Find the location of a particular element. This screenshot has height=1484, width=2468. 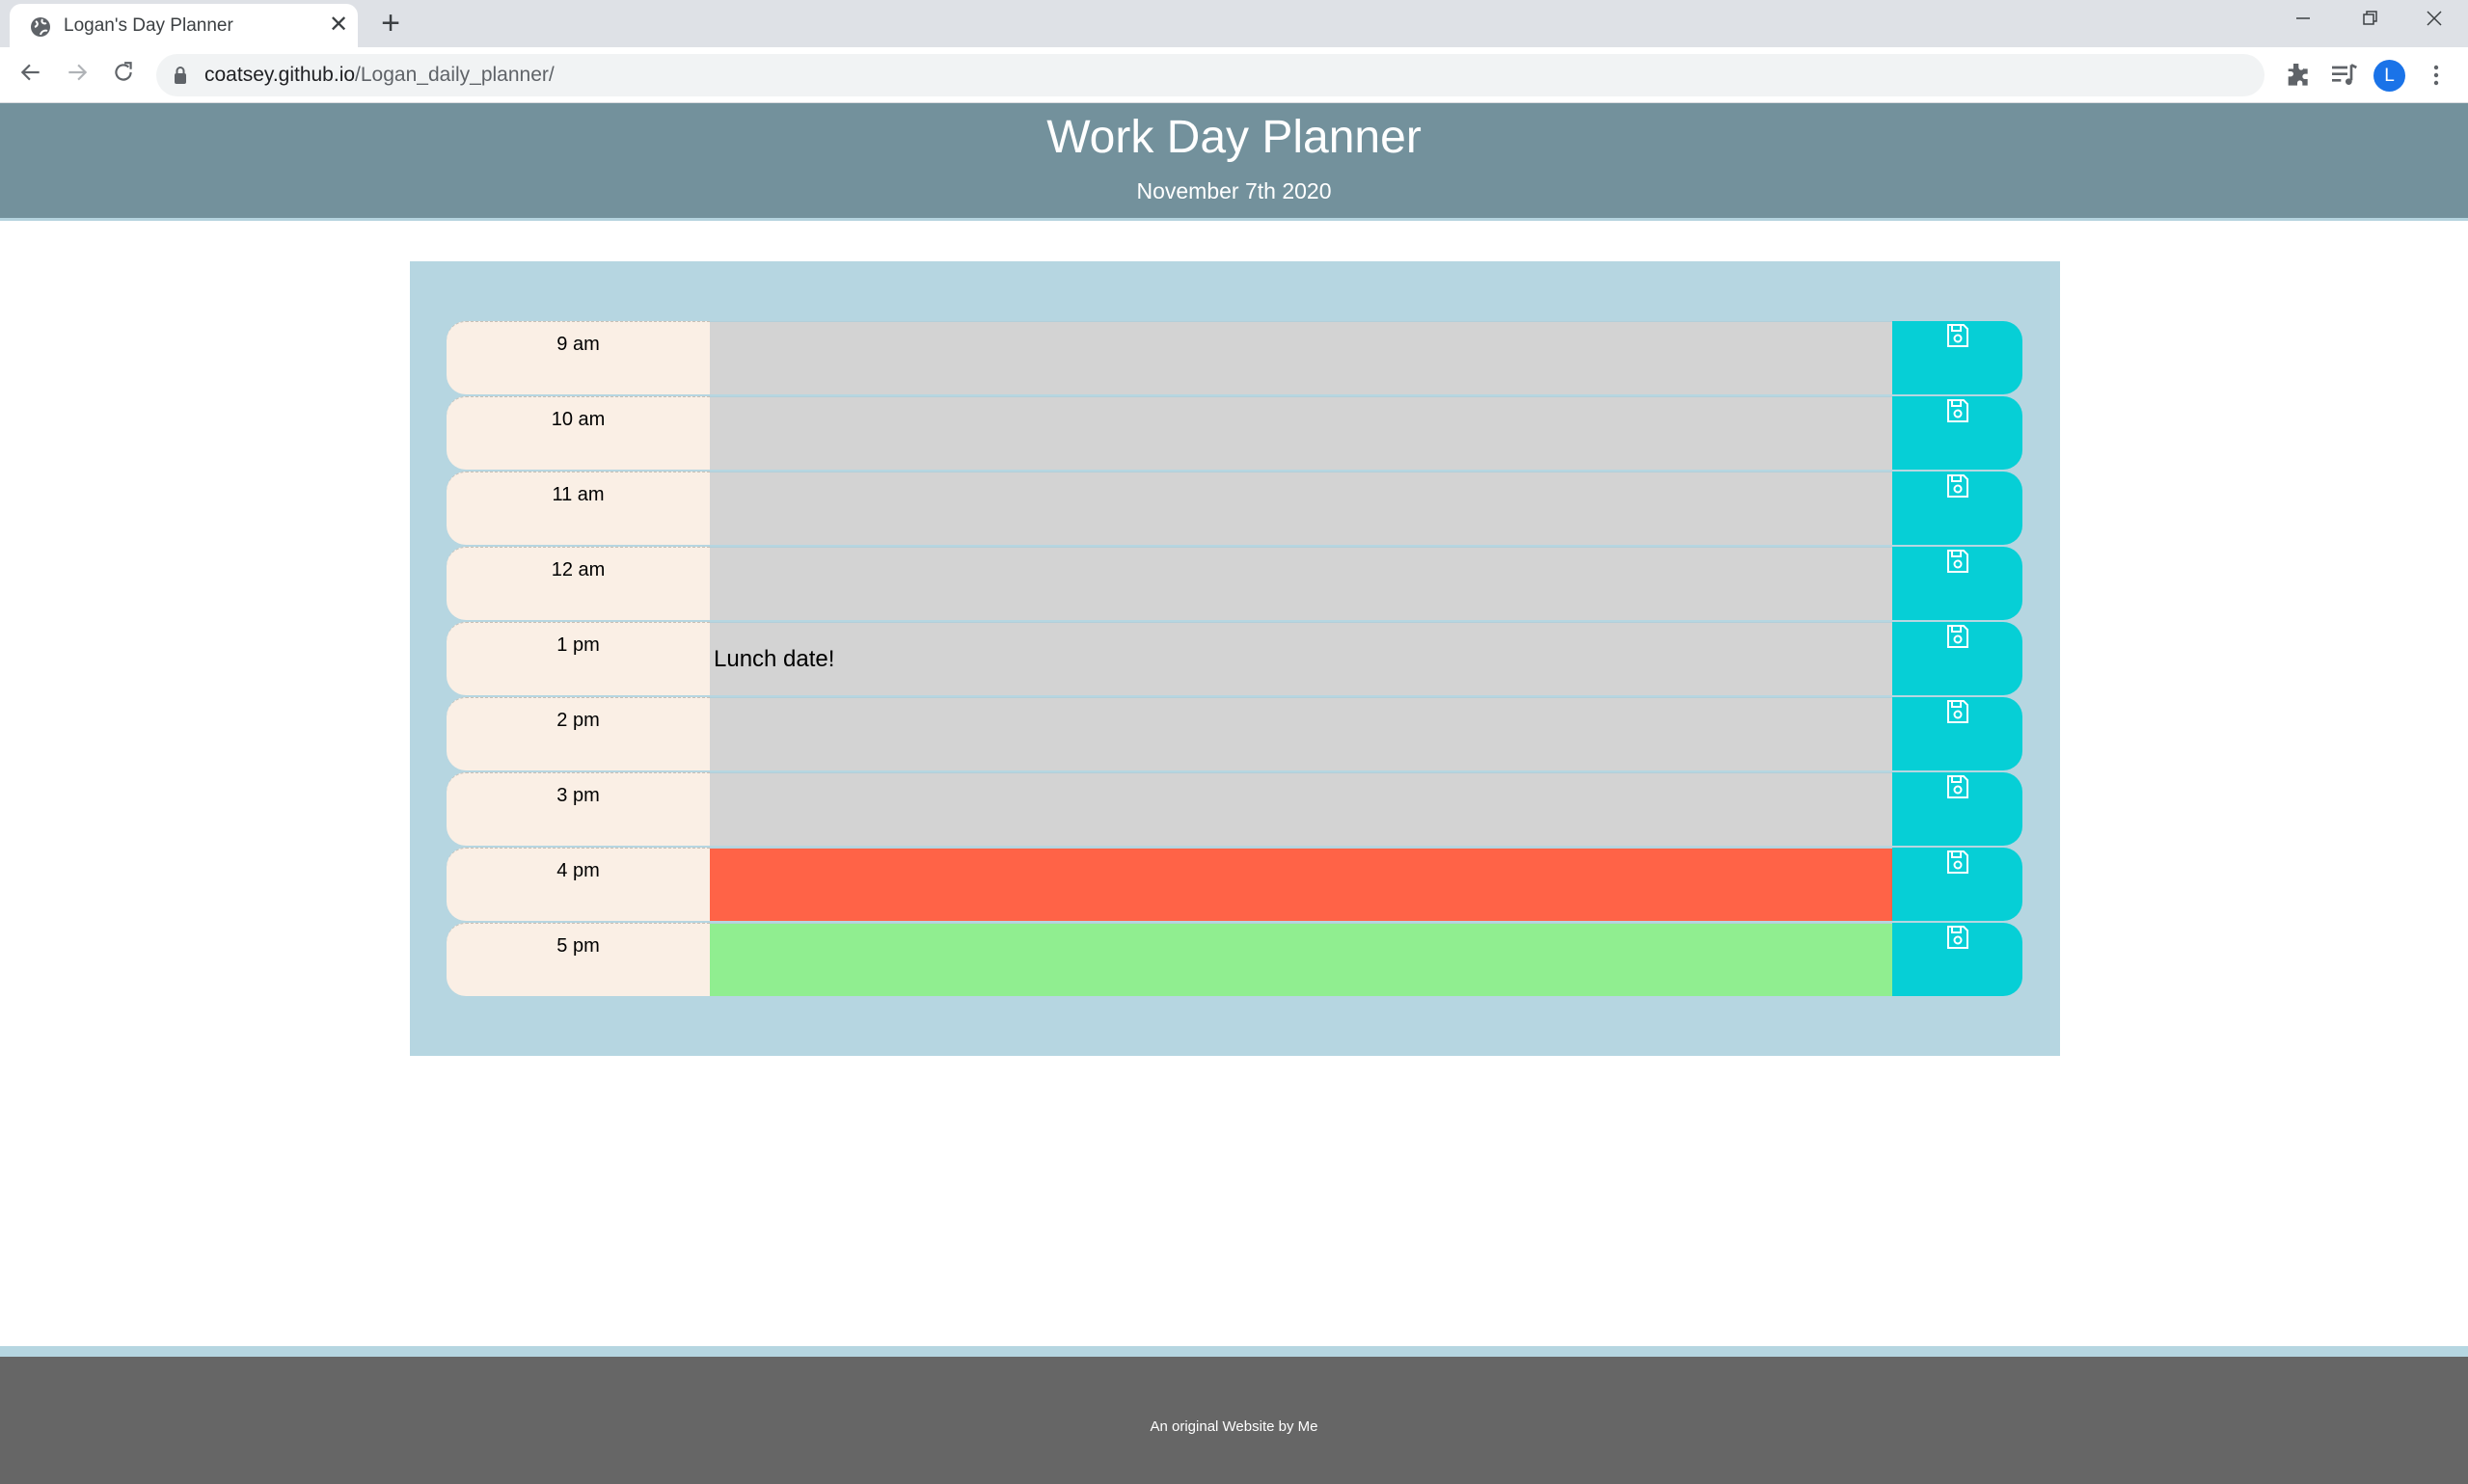

time-block-row: 3 pm is located at coordinates (1234, 809).